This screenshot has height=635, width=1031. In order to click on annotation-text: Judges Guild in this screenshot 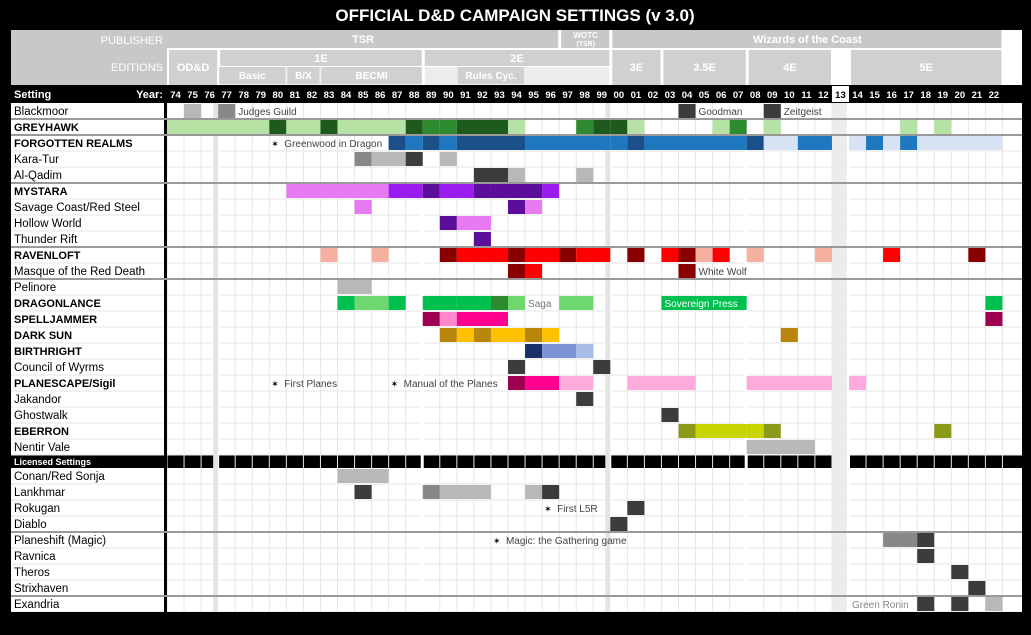, I will do `click(267, 112)`.